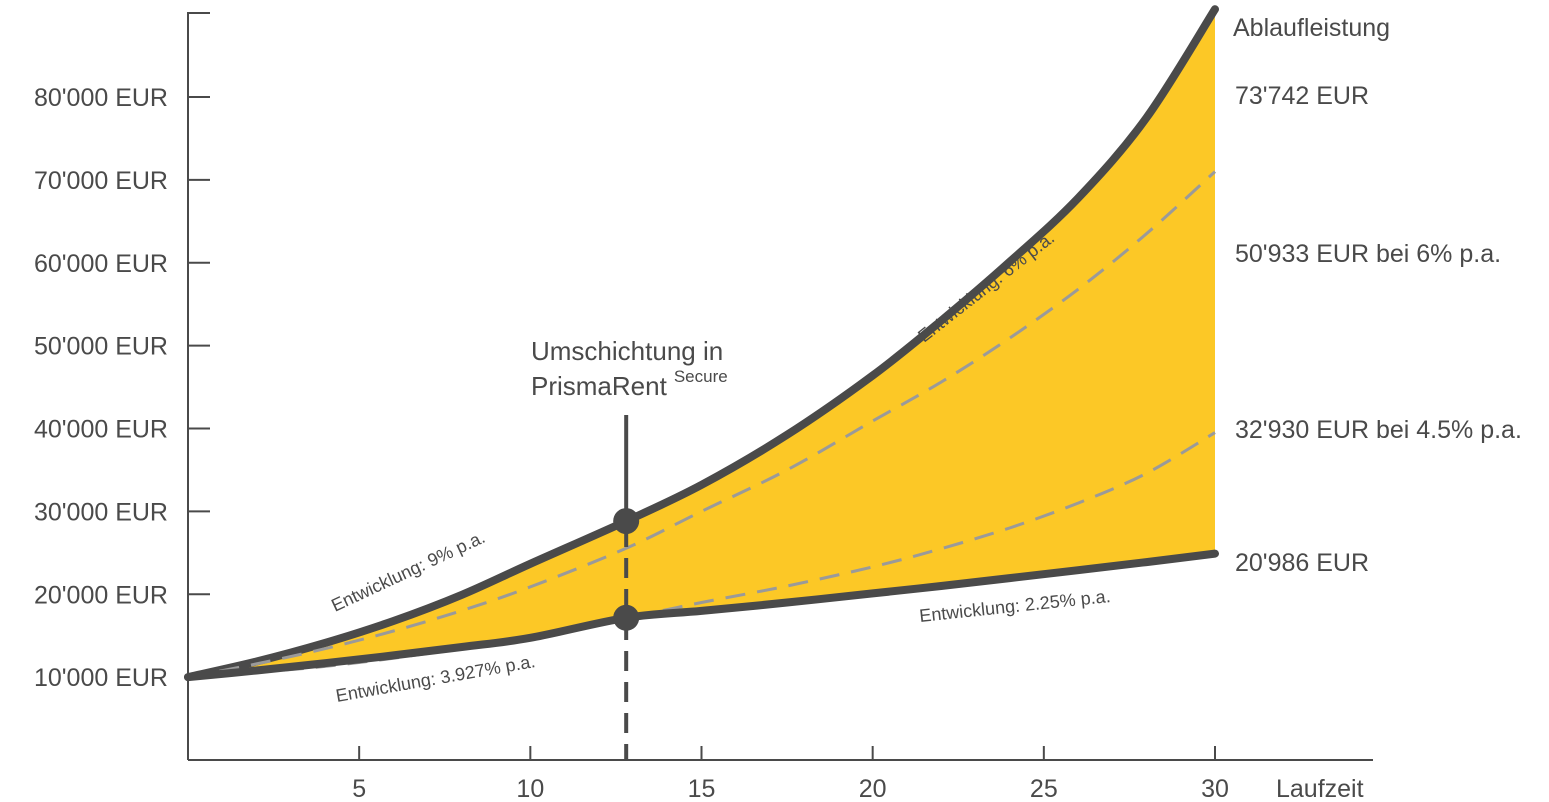  Describe the element at coordinates (101, 181) in the screenshot. I see `y-tick-label: 70'000 EUR` at that location.